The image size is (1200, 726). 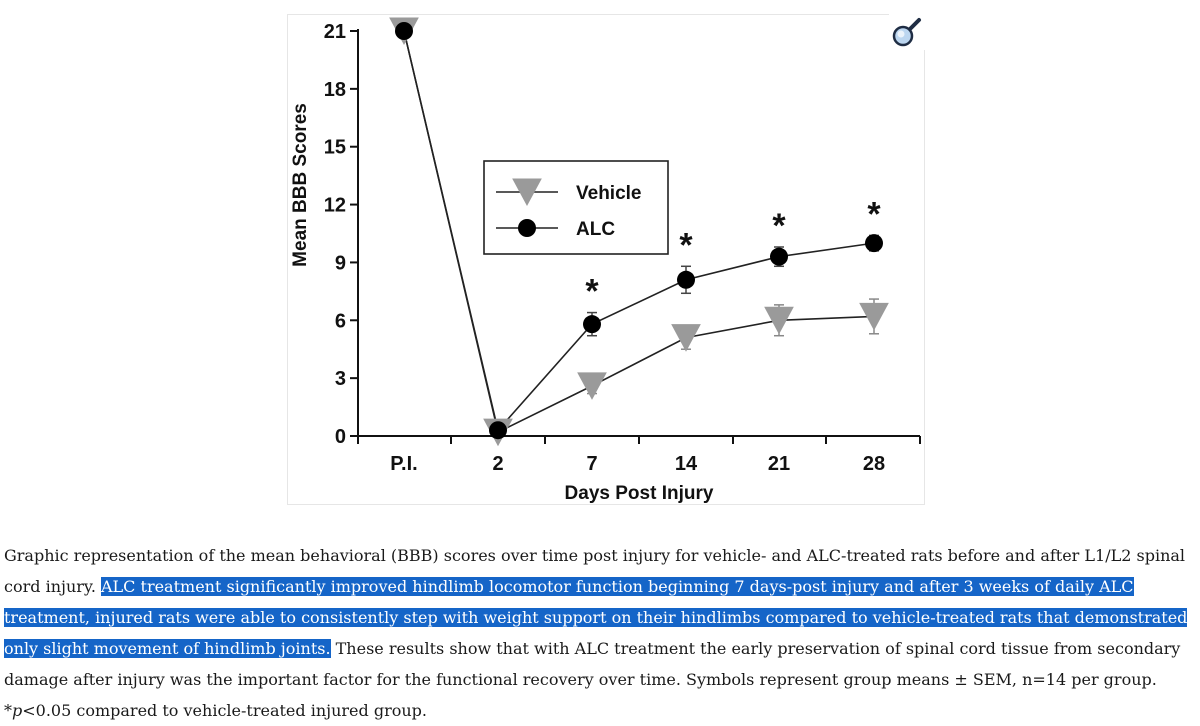 What do you see at coordinates (340, 263) in the screenshot?
I see `y-tick-label: 9` at bounding box center [340, 263].